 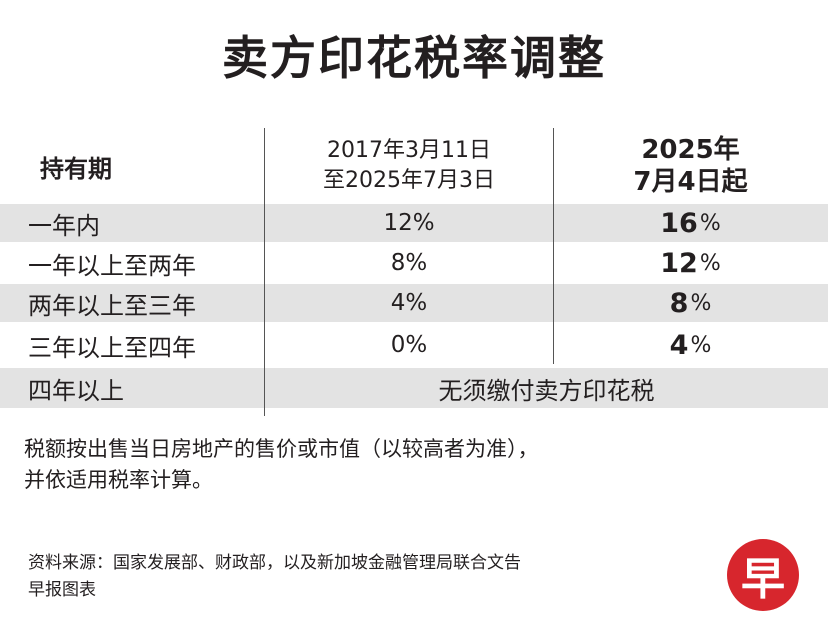 What do you see at coordinates (414, 465) in the screenshot?
I see `calculation-note: 税额按出售当日房地产的售价或市值（以较高者为准）， 并依适用税率计算。` at bounding box center [414, 465].